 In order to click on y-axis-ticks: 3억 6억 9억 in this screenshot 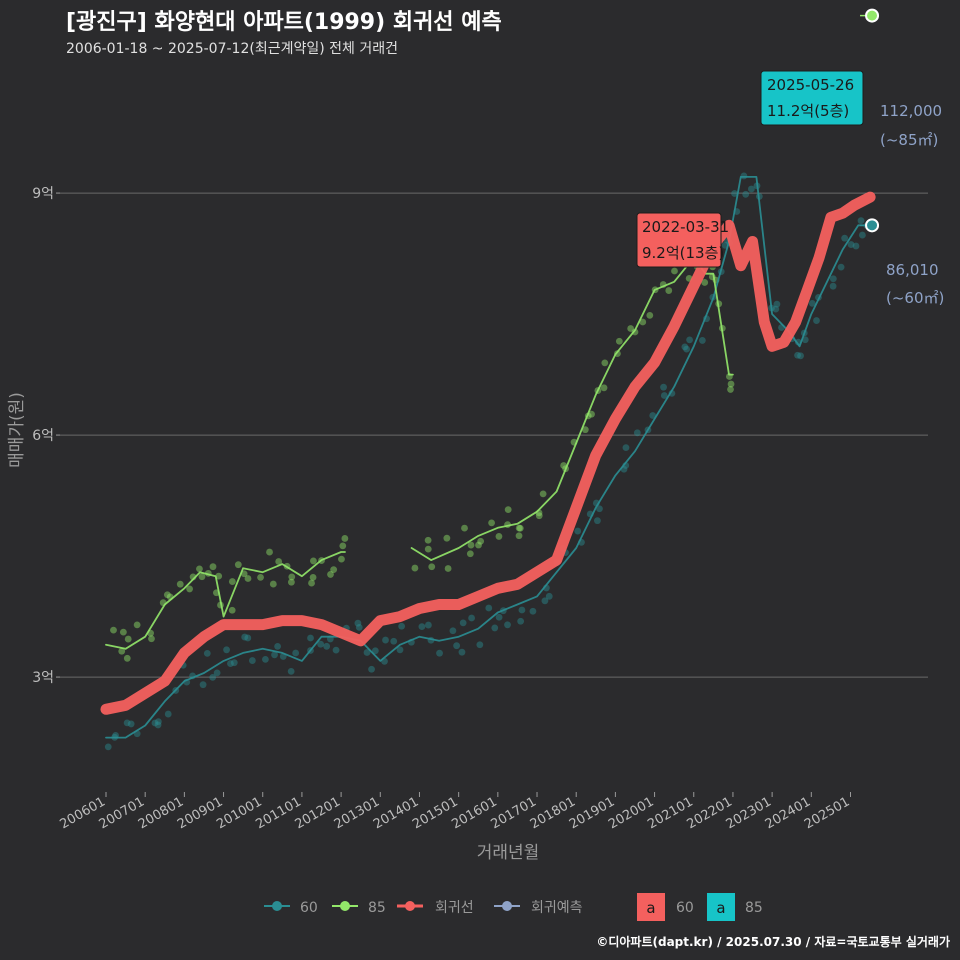, I will do `click(46, 436)`.